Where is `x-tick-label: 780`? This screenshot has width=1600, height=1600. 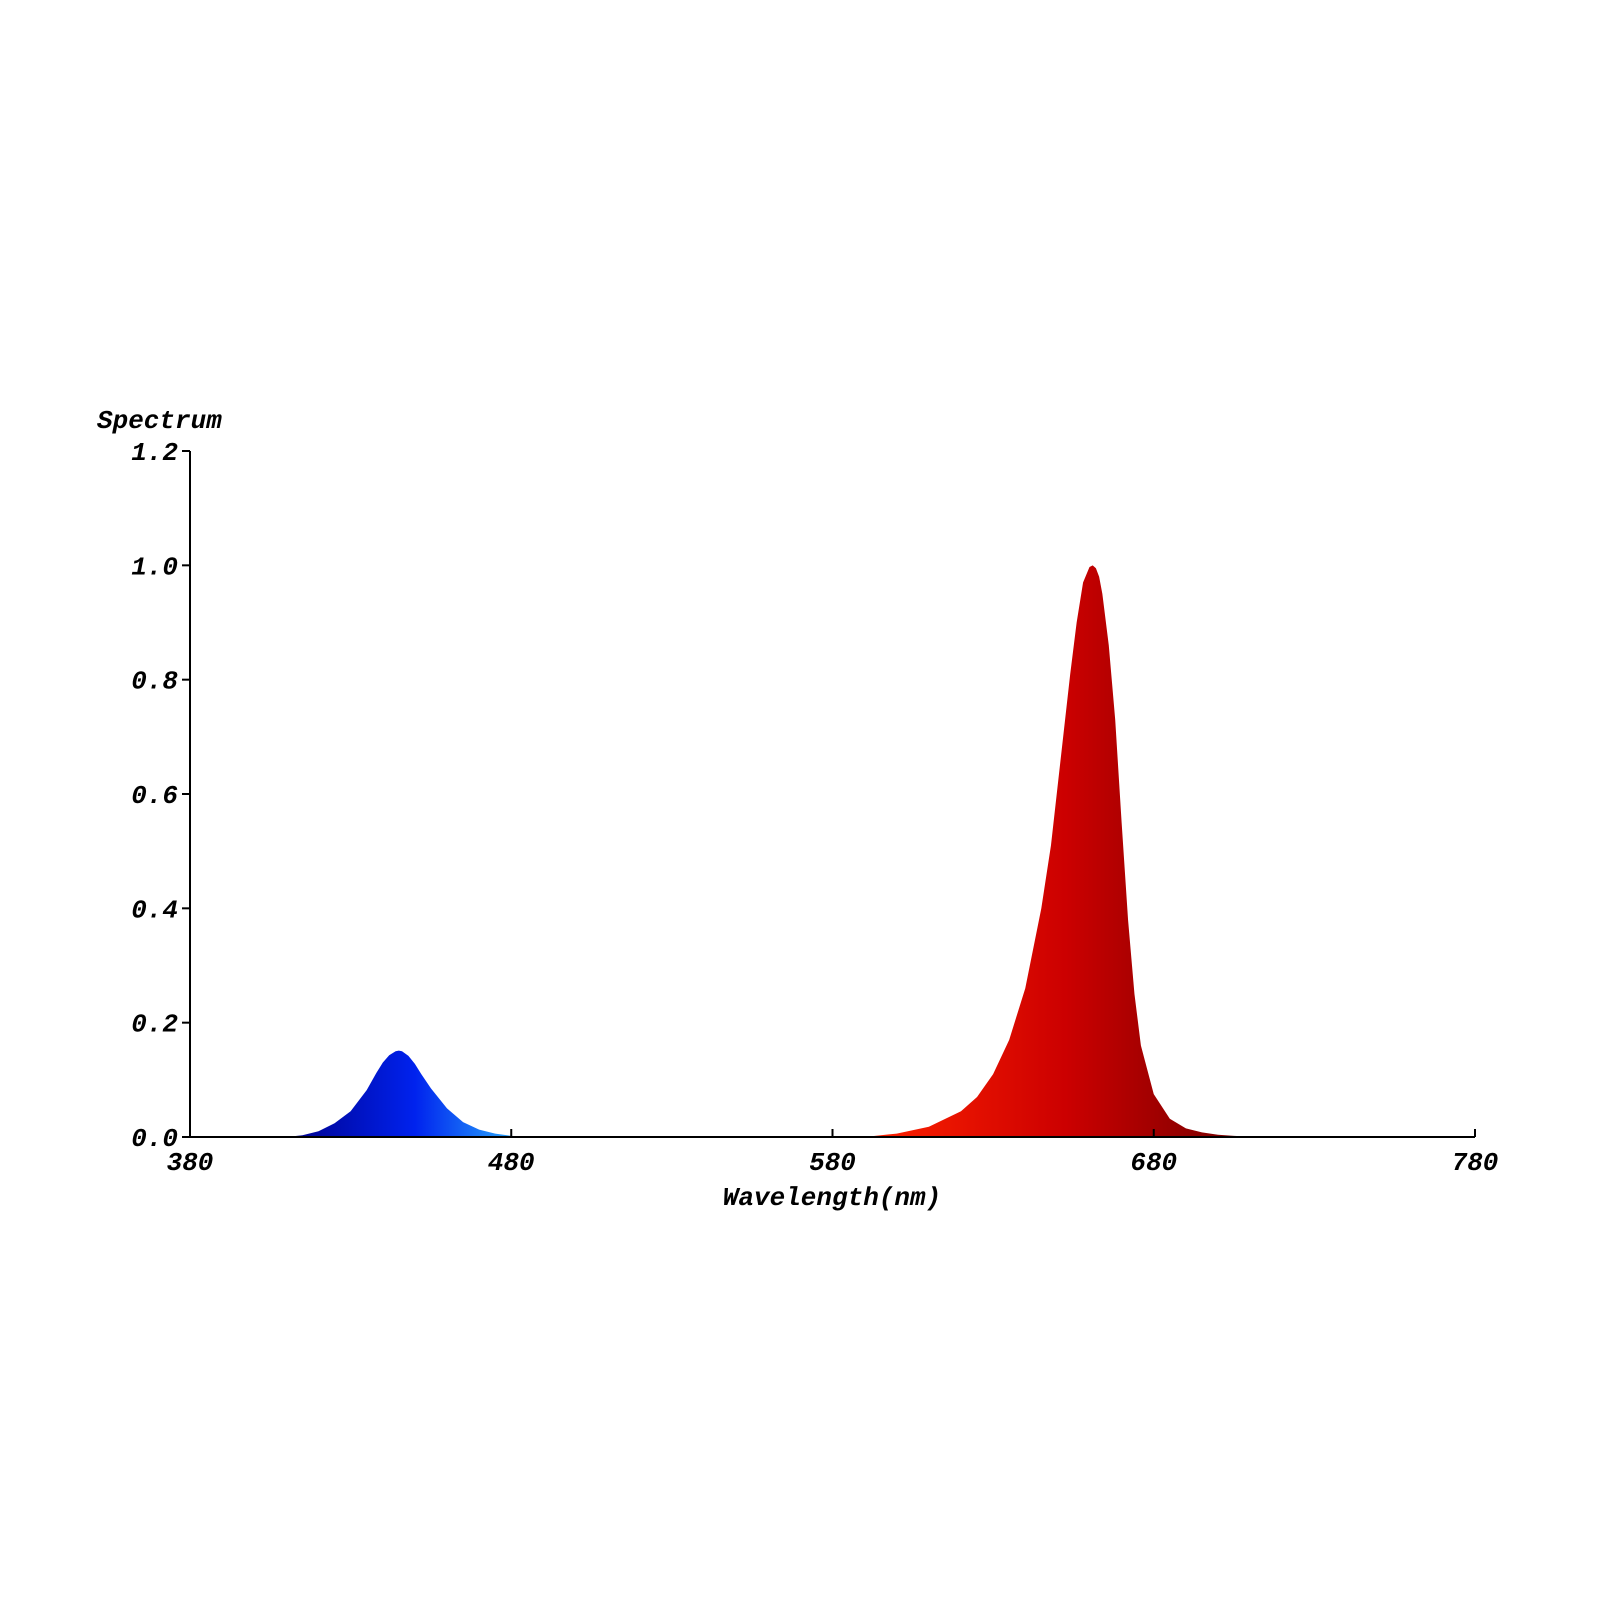
x-tick-label: 780 is located at coordinates (1475, 1163).